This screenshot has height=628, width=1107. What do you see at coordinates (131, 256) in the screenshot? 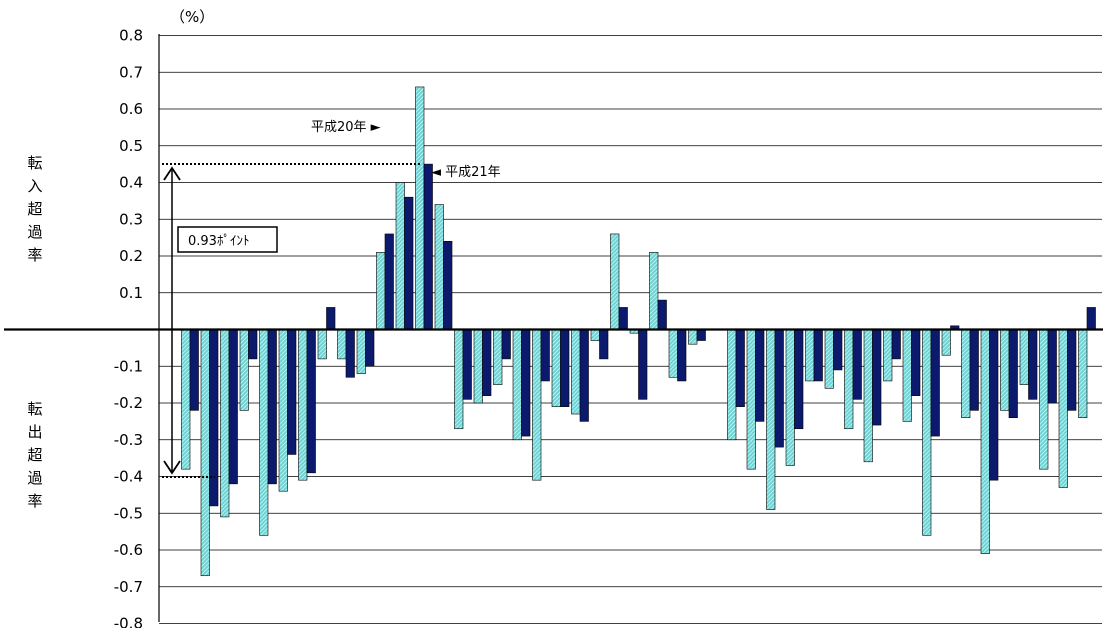
I see `y-tick-label: 0.2` at bounding box center [131, 256].